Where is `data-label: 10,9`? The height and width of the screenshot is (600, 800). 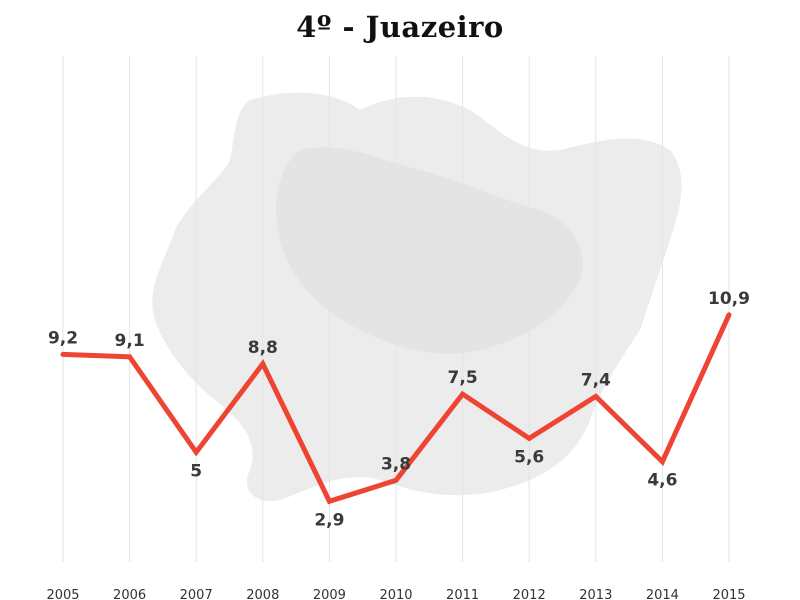
data-label: 10,9 is located at coordinates (729, 299).